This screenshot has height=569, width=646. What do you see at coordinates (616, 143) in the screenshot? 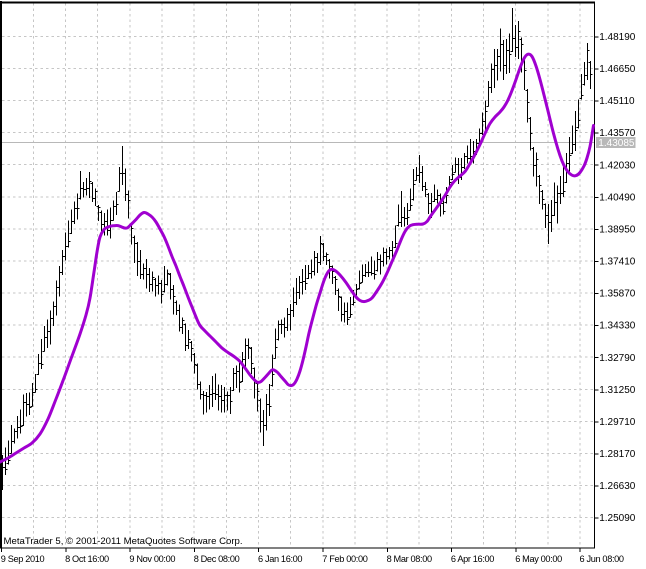
I see `svg-text: 1.43085` at bounding box center [616, 143].